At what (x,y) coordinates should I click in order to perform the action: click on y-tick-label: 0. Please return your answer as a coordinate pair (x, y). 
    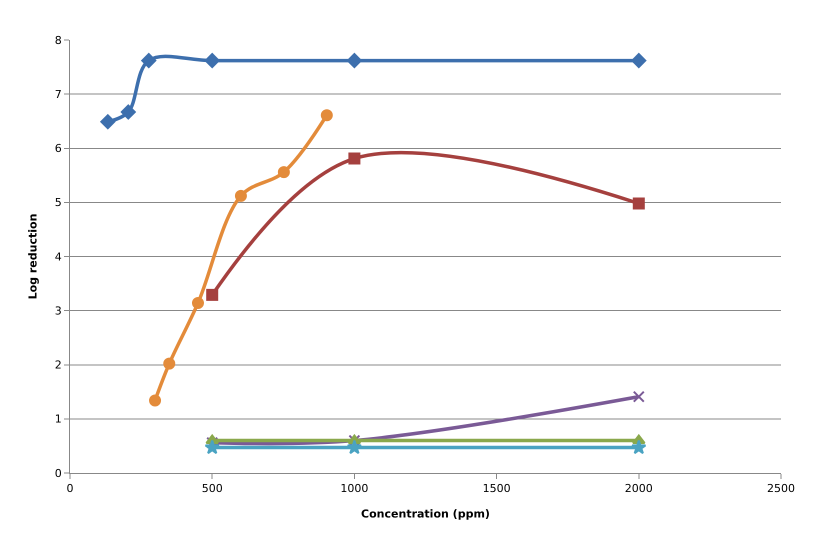
    Looking at the image, I should click on (58, 473).